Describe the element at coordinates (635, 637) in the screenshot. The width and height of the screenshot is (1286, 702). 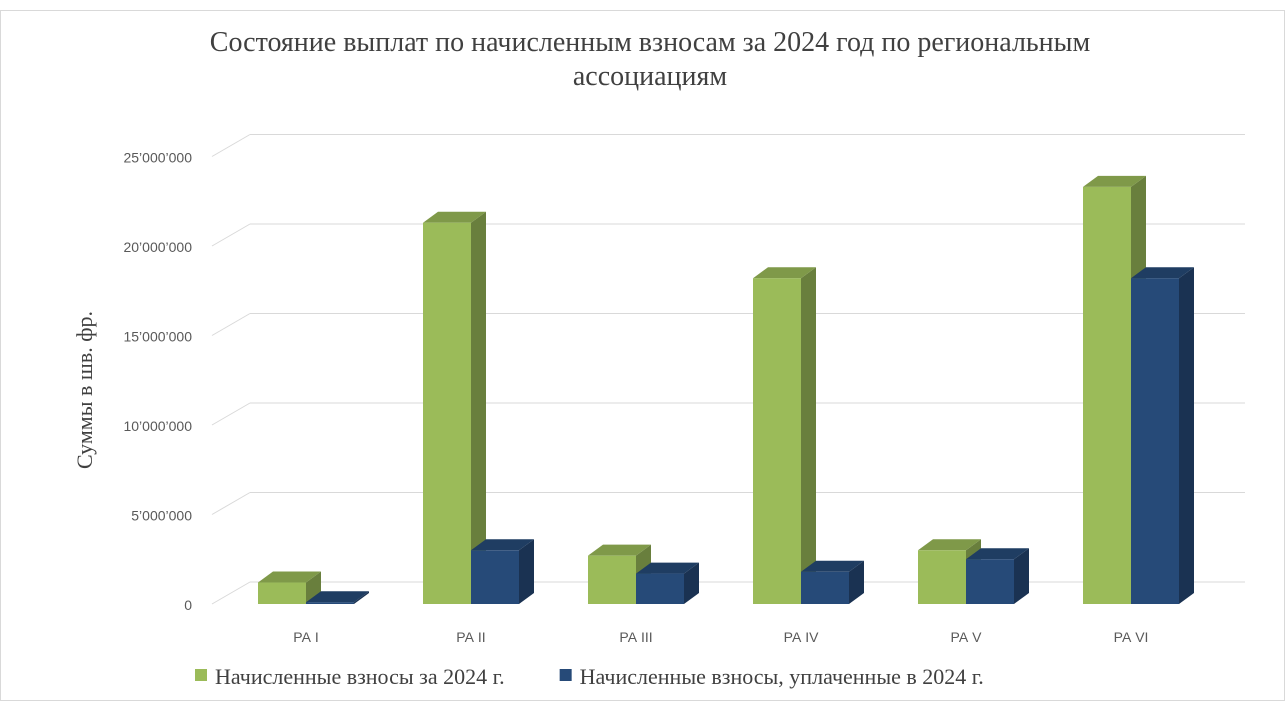
I see `x-tick-label: РА III` at that location.